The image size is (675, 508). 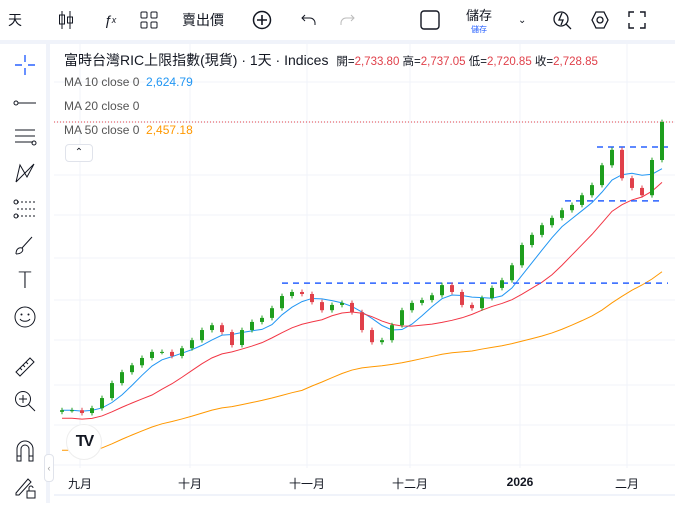 What do you see at coordinates (307, 484) in the screenshot?
I see `time-tick: 十一月` at bounding box center [307, 484].